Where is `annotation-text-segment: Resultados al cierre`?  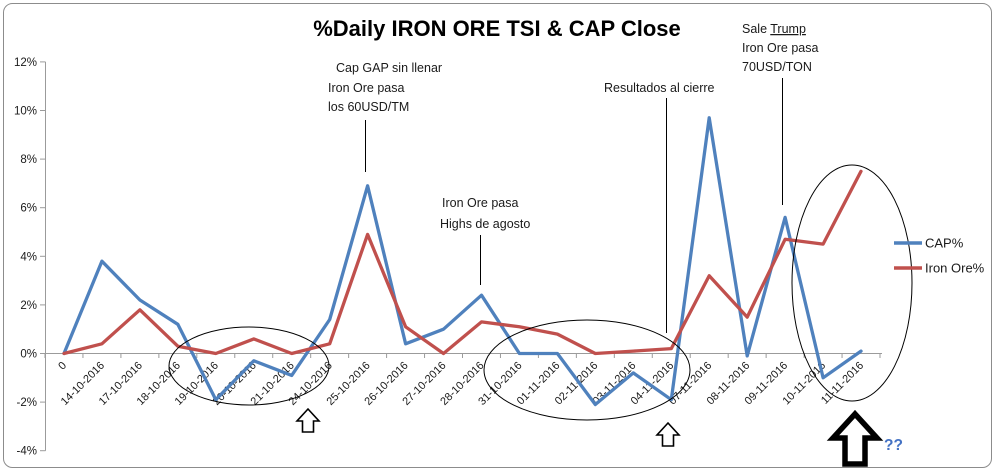 annotation-text-segment: Resultados al cierre is located at coordinates (659, 88).